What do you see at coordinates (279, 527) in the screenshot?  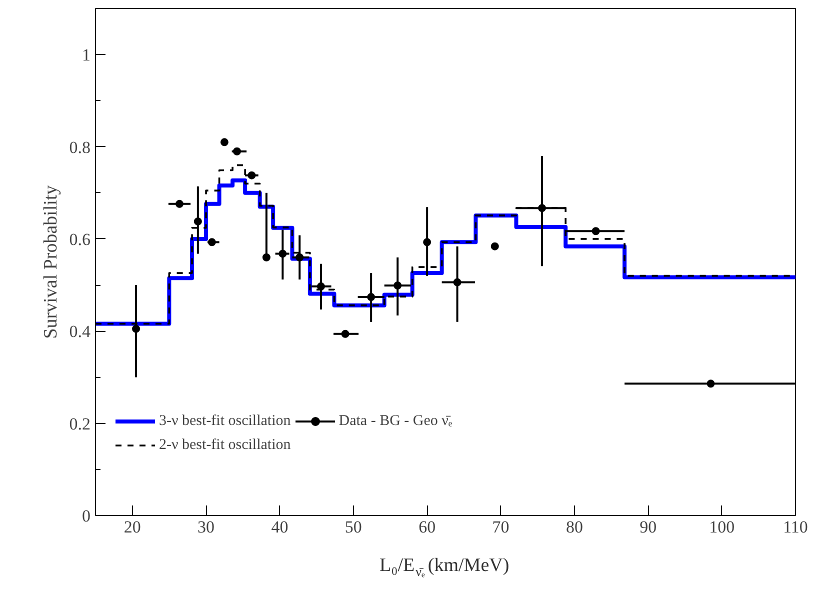 I see `x-tick-label: 40` at bounding box center [279, 527].